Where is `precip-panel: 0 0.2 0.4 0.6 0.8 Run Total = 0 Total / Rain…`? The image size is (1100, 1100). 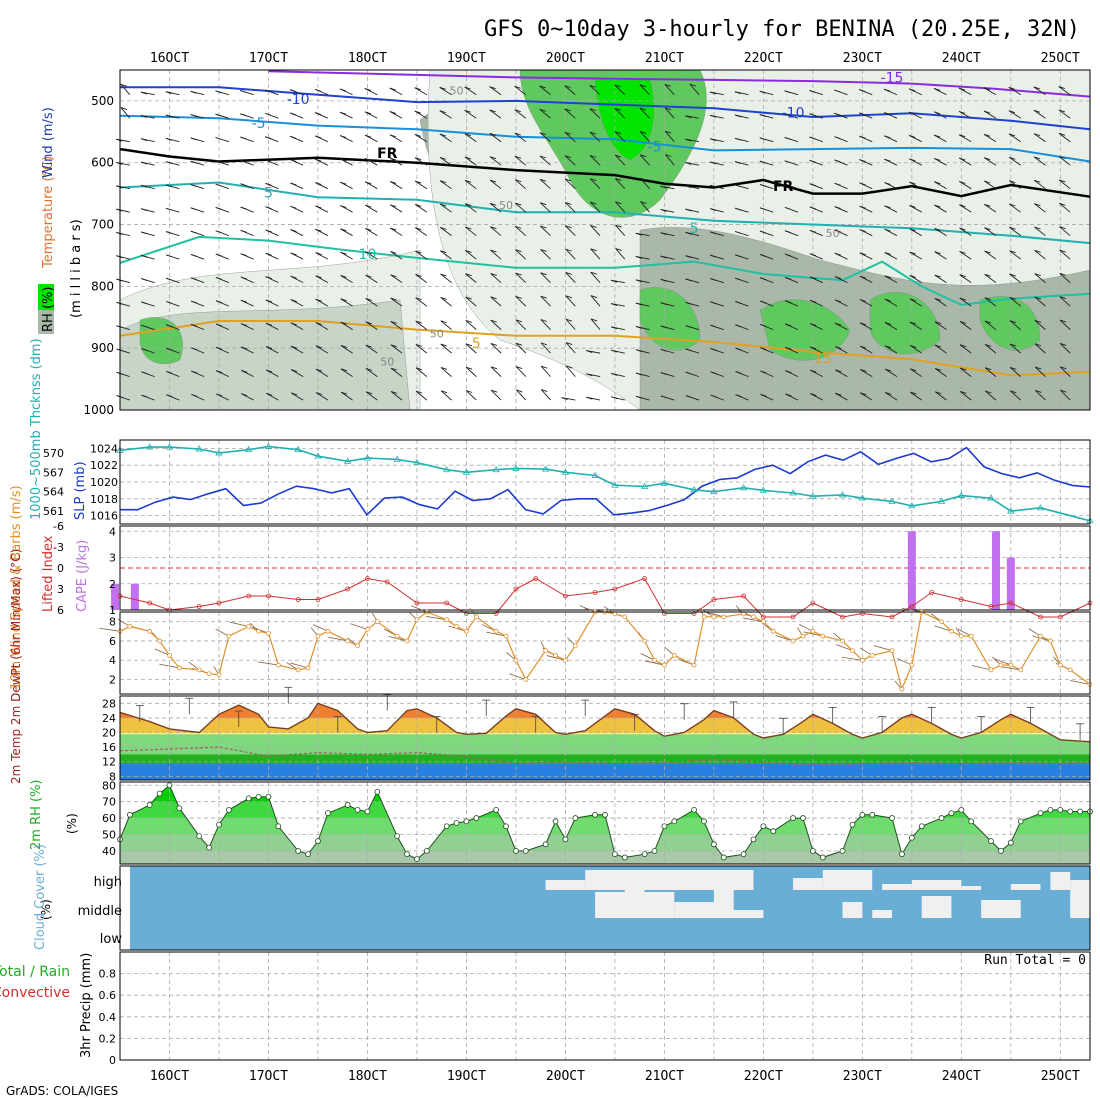
precip-panel: 0 0.2 0.4 0.6 0.8 Run Total = 0 Total / Rain… is located at coordinates (545, 1009).